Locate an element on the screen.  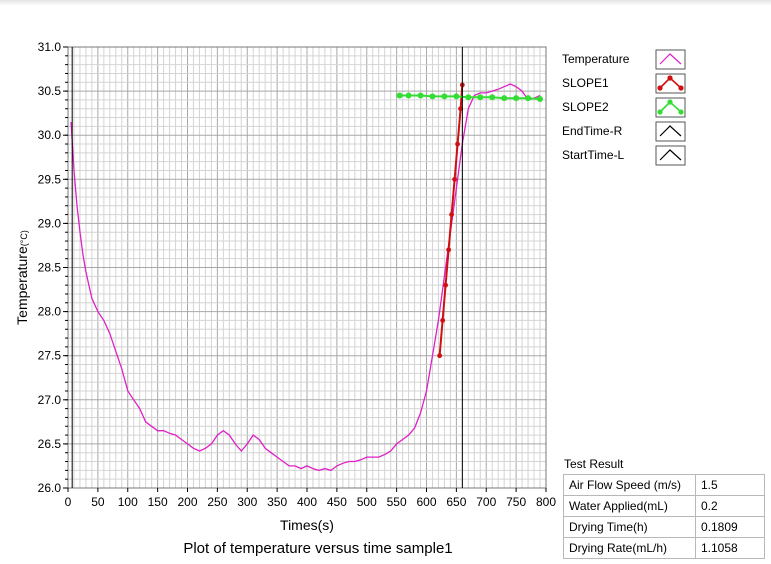
result-label: Water Applied(mL) is located at coordinates (629, 506).